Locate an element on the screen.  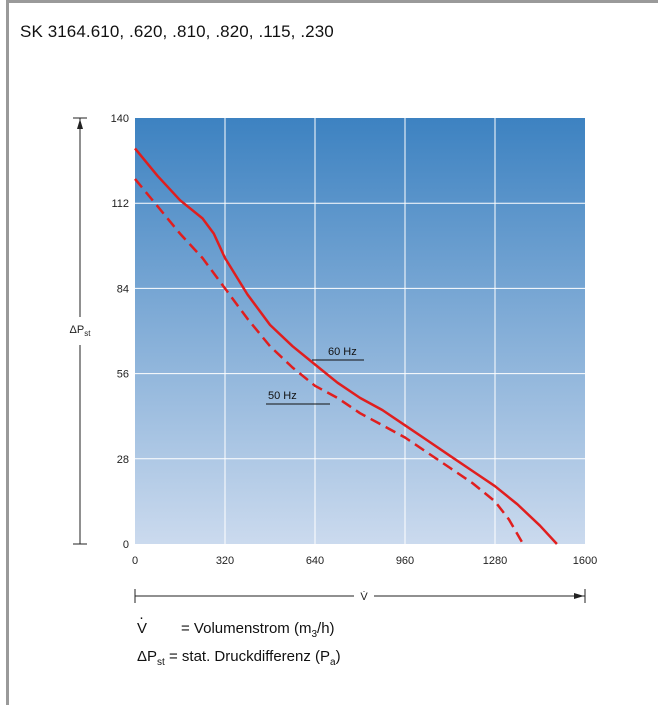
y-tick-label: 56 is located at coordinates (123, 375).